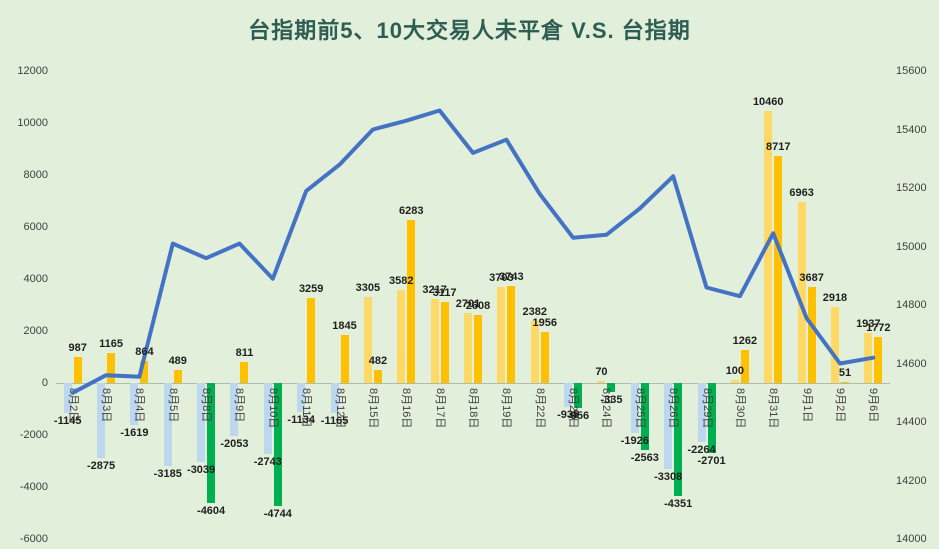 The height and width of the screenshot is (549, 939). Describe the element at coordinates (835, 298) in the screenshot. I see `bar-value-label: 2918` at that location.